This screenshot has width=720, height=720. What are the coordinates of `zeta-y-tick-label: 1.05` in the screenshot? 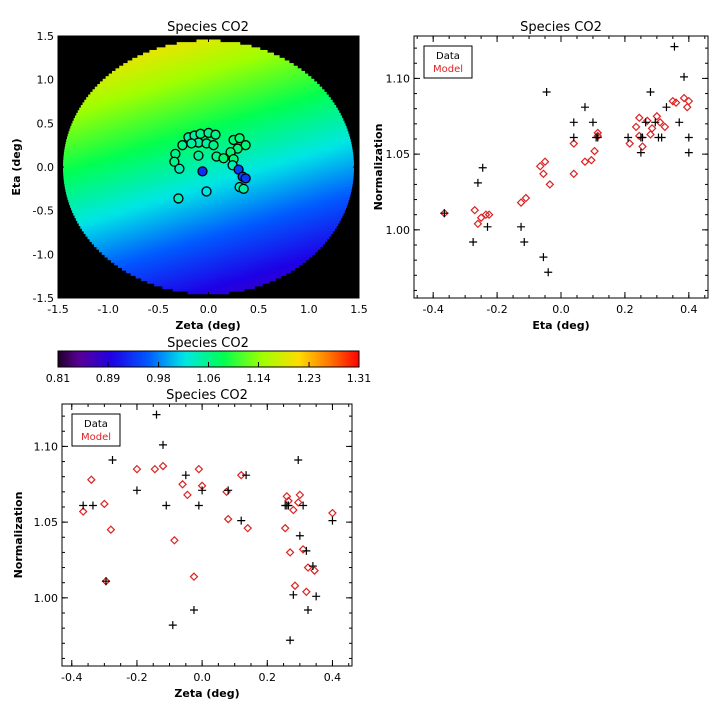 It's located at (46, 522).